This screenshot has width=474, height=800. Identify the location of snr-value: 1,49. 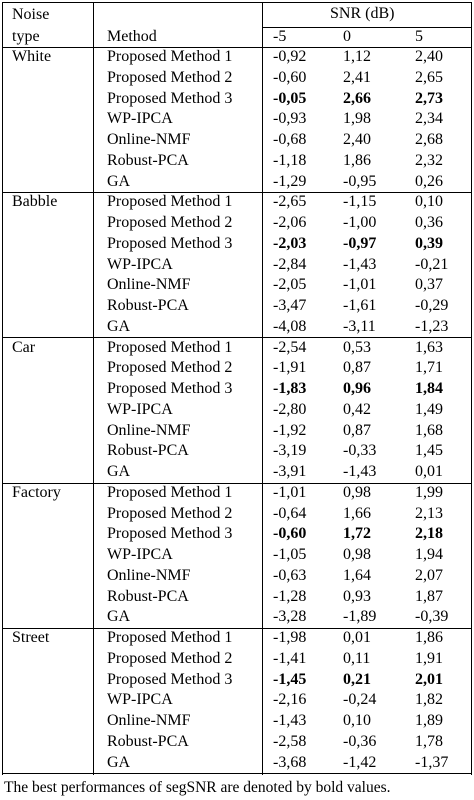
(429, 409).